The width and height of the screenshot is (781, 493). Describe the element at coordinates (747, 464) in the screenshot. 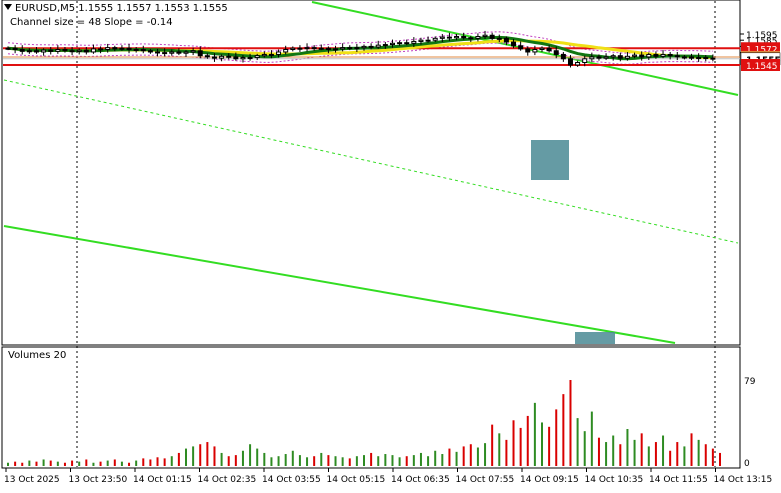

I see `volume-scale-min: 0` at that location.